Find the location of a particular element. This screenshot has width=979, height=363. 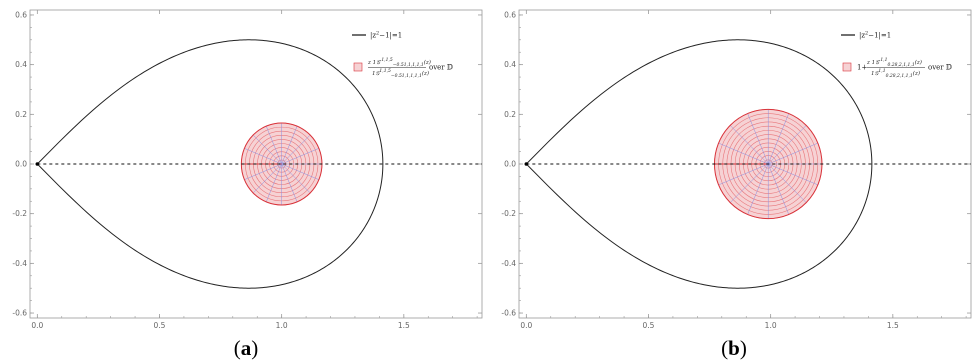

chart-b-xtick-label: 0.0 is located at coordinates (526, 325).